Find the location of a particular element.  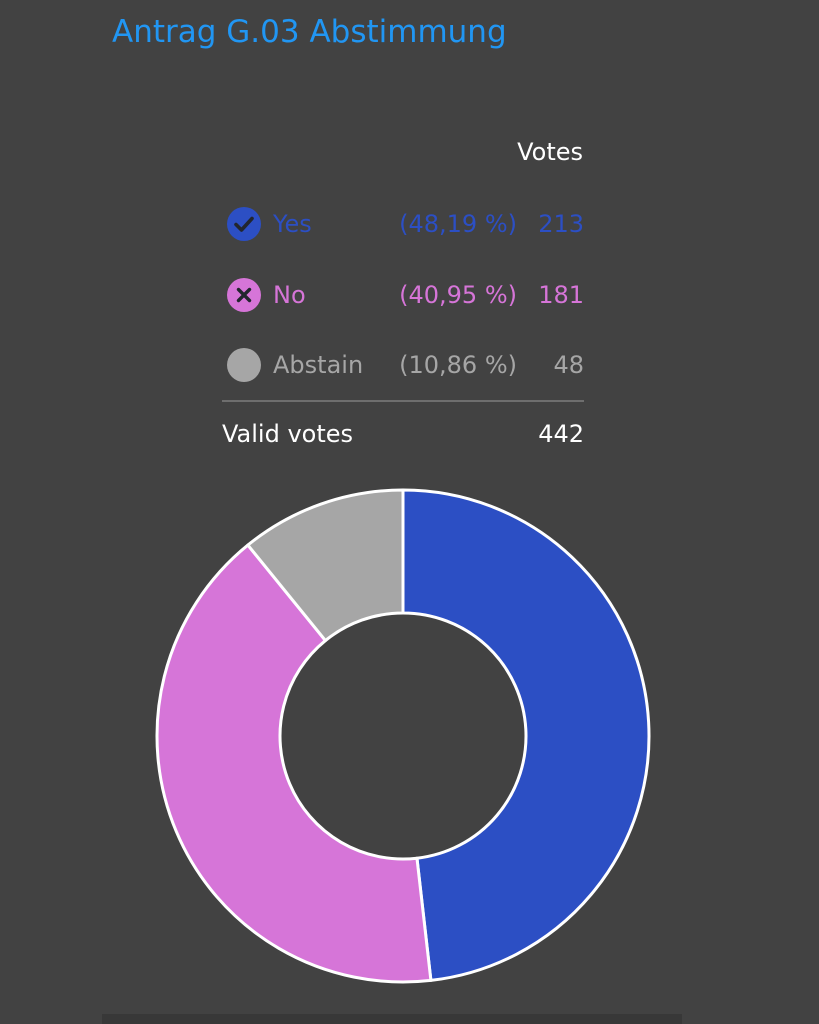

result-row-abstain: Abstain (10,86 %) 48 is located at coordinates (403, 365).